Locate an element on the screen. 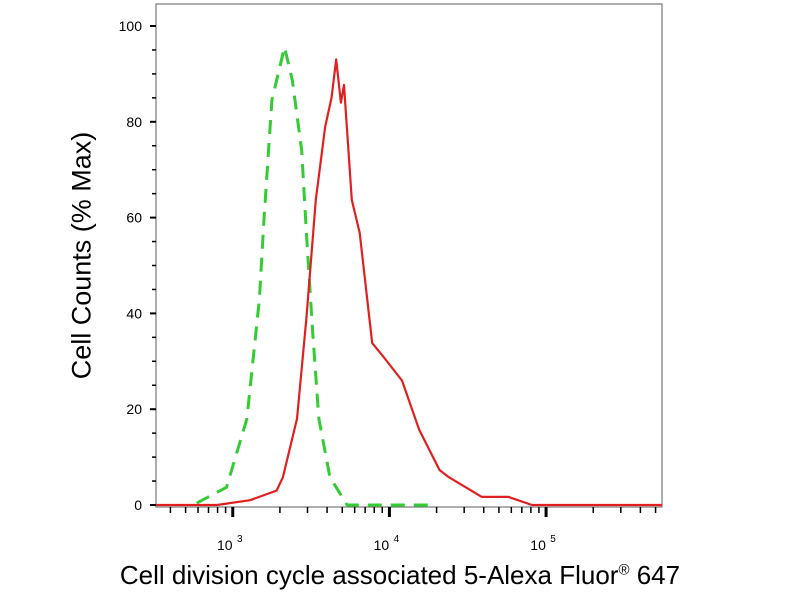 This screenshot has width=800, height=600. x-tick-exponent: 5 is located at coordinates (553, 539).